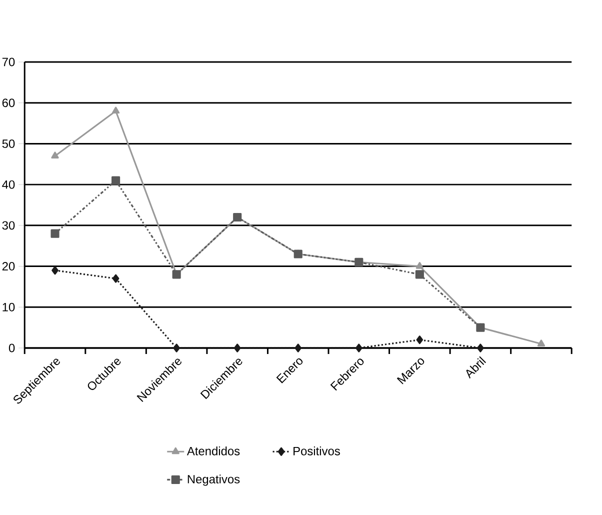  What do you see at coordinates (8, 184) in the screenshot?
I see `y-tick-label: 40` at bounding box center [8, 184].